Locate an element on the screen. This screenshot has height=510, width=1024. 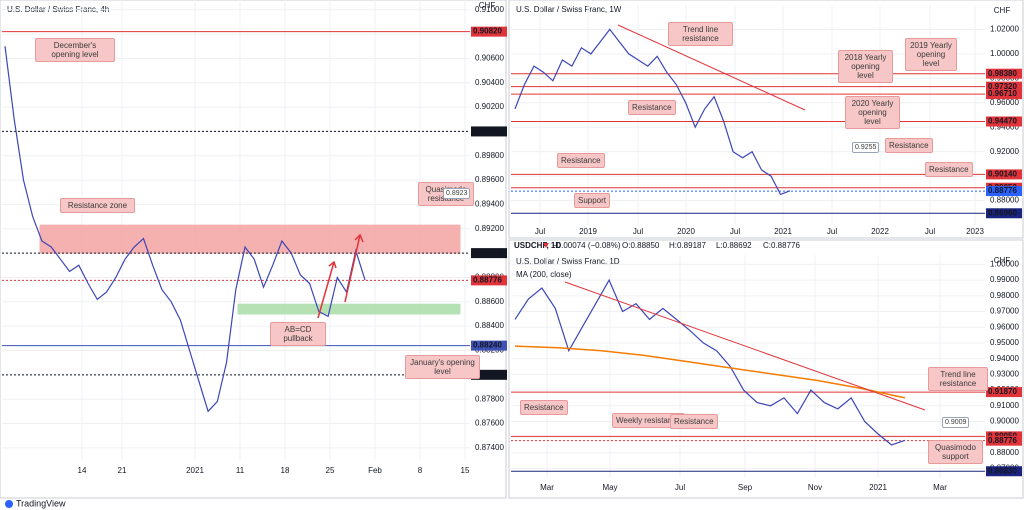
y-tick-label: 0.99000 is located at coordinates (1004, 279).